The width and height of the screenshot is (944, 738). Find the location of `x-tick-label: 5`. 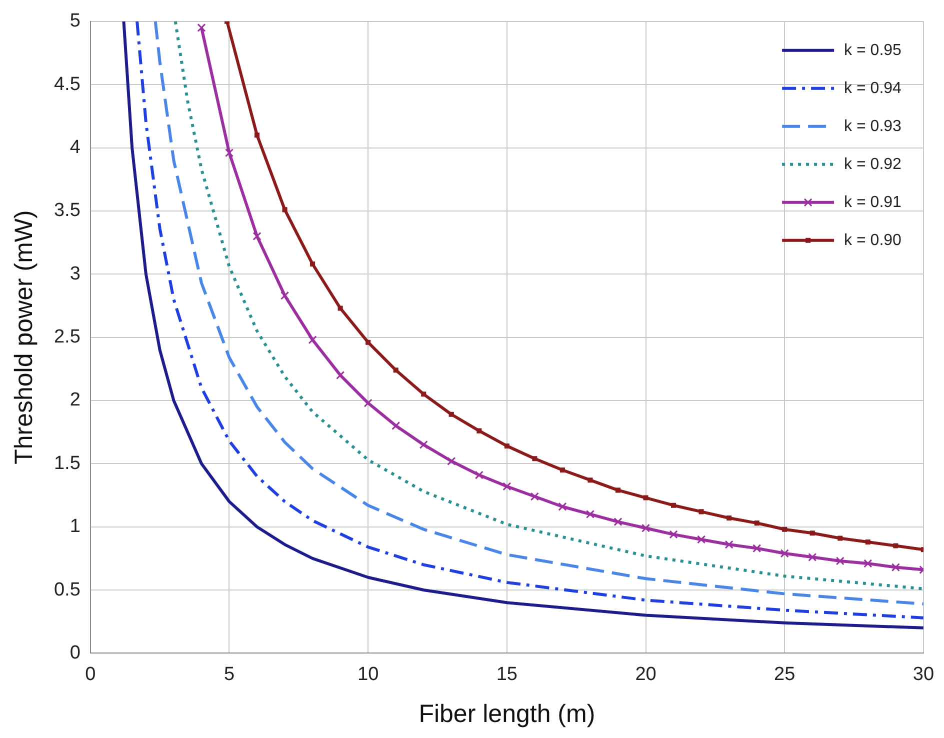

x-tick-label: 5 is located at coordinates (229, 674).